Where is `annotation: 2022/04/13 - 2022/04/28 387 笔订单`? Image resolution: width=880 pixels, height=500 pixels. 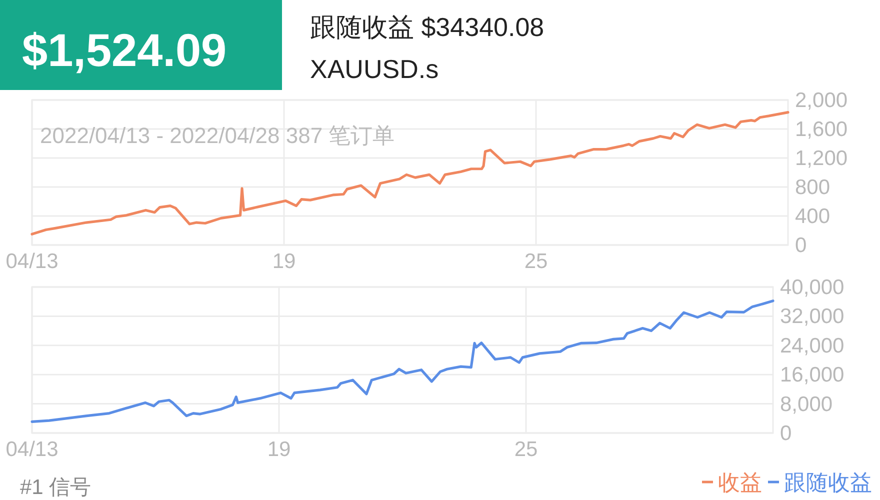
annotation: 2022/04/13 - 2022/04/28 387 笔订单 is located at coordinates (217, 135).